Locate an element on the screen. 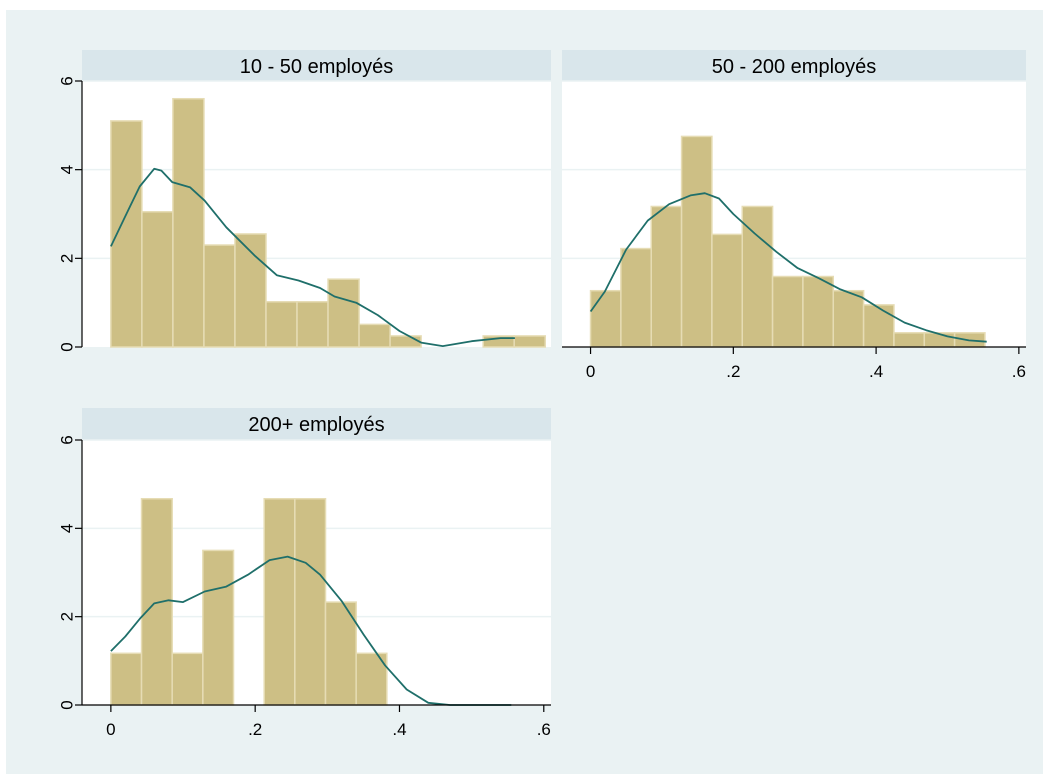 The image size is (1050, 774). panel-title: 200+ employés is located at coordinates (316, 425).